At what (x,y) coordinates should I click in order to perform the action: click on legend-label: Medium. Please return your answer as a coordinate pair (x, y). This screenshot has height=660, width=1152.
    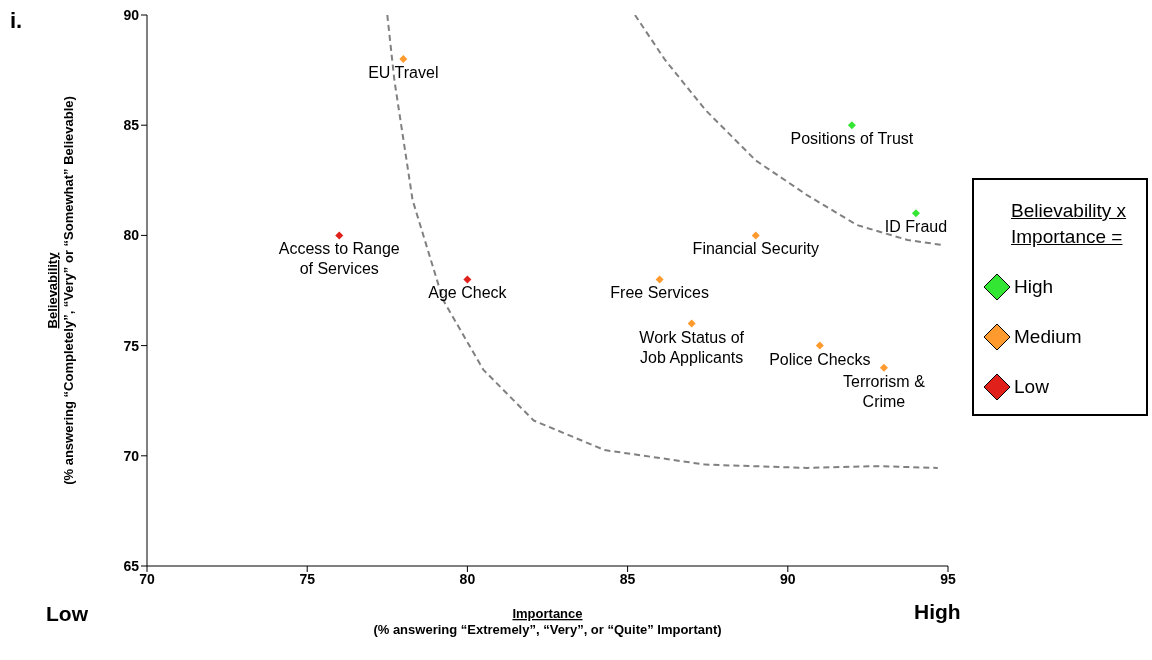
    Looking at the image, I should click on (1048, 337).